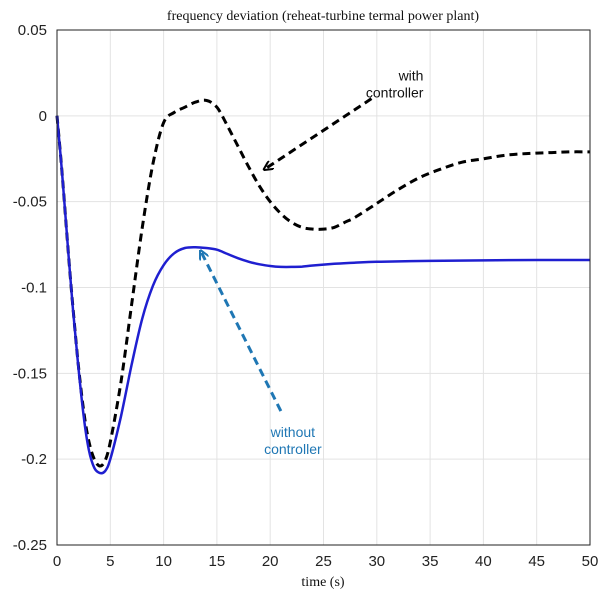  Describe the element at coordinates (163, 561) in the screenshot. I see `x-tick-label: 10` at that location.